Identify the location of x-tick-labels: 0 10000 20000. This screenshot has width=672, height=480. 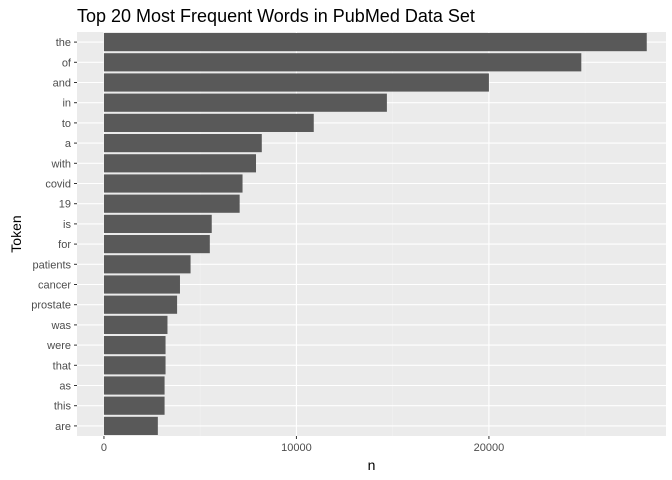
(302, 445).